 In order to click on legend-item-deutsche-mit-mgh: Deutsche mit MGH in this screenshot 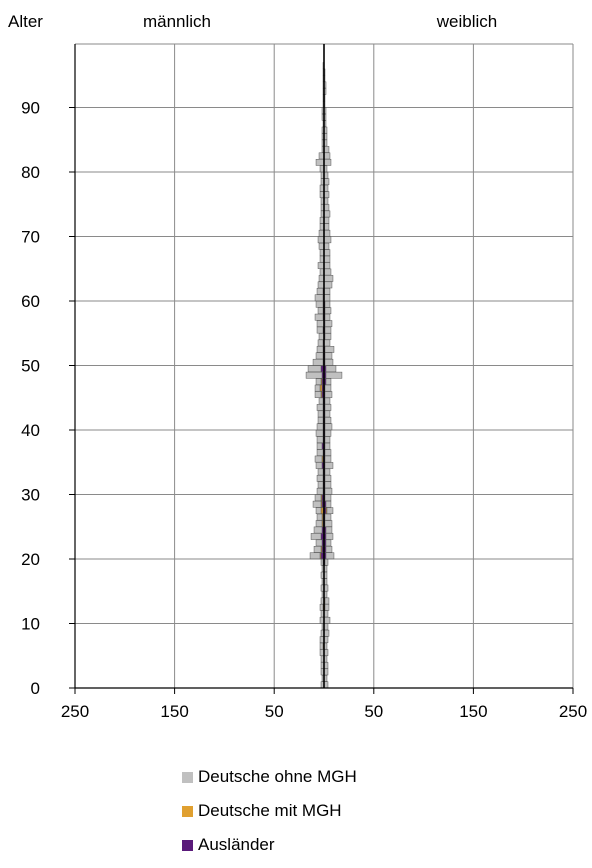, I will do `click(269, 811)`.